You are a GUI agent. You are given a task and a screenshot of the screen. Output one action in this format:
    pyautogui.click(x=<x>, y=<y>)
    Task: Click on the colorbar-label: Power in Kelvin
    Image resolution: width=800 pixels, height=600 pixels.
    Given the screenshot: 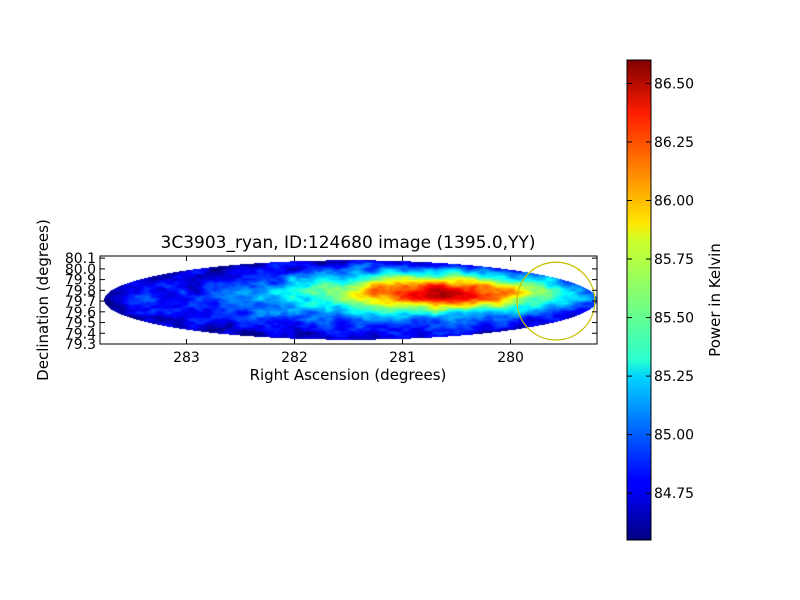 What is the action you would take?
    pyautogui.click(x=715, y=300)
    